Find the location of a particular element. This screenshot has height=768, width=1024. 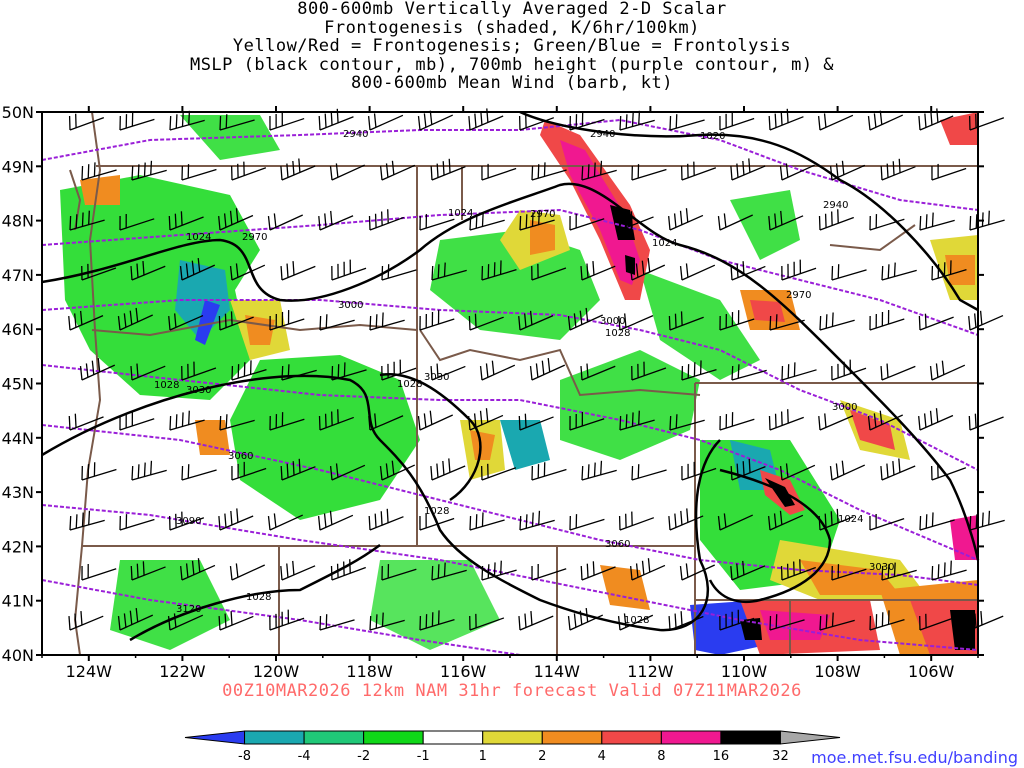

lon-label: 114W is located at coordinates (557, 671).